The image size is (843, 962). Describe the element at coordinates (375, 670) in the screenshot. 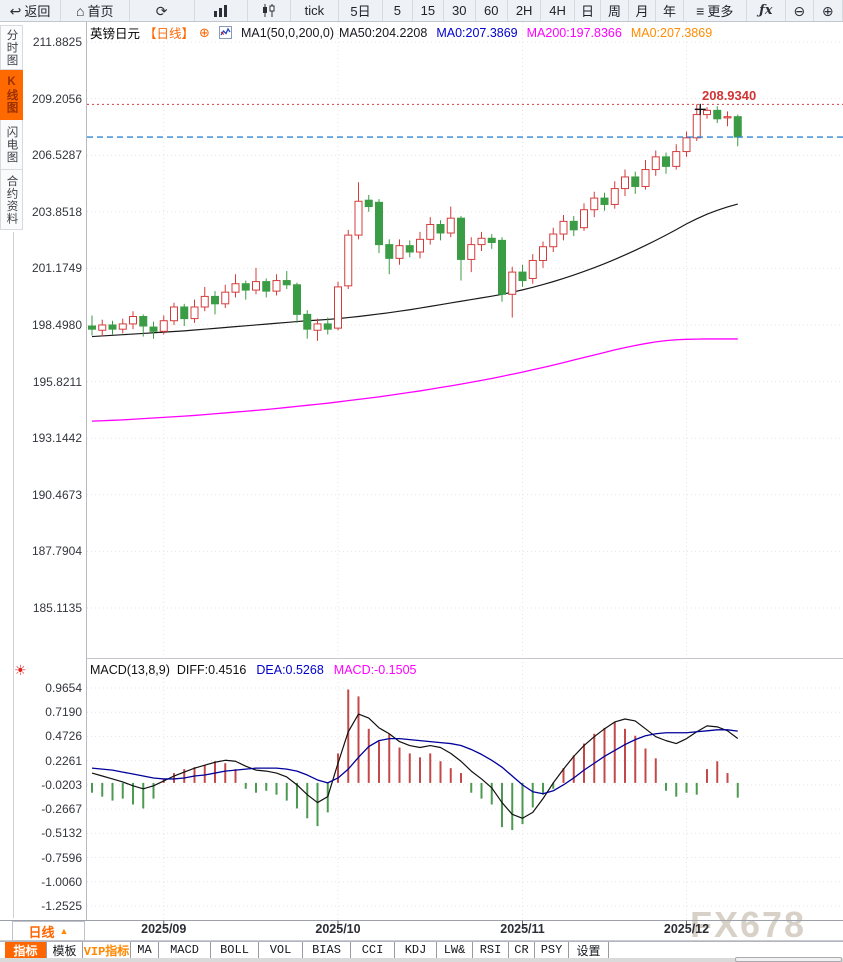

I see `macd-macd-label: MACD:-0.1505` at that location.